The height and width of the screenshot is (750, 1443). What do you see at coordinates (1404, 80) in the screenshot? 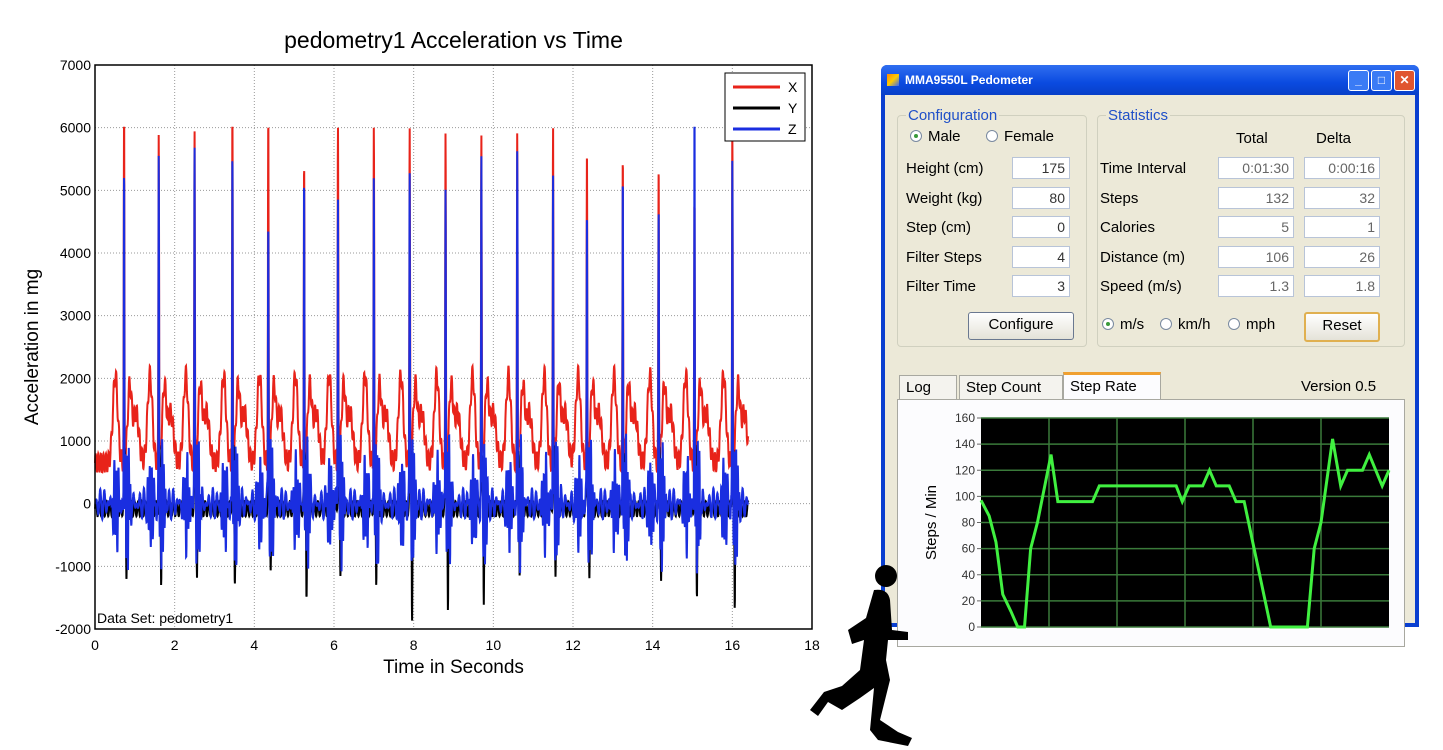
I see `close-button: ✕` at bounding box center [1404, 80].